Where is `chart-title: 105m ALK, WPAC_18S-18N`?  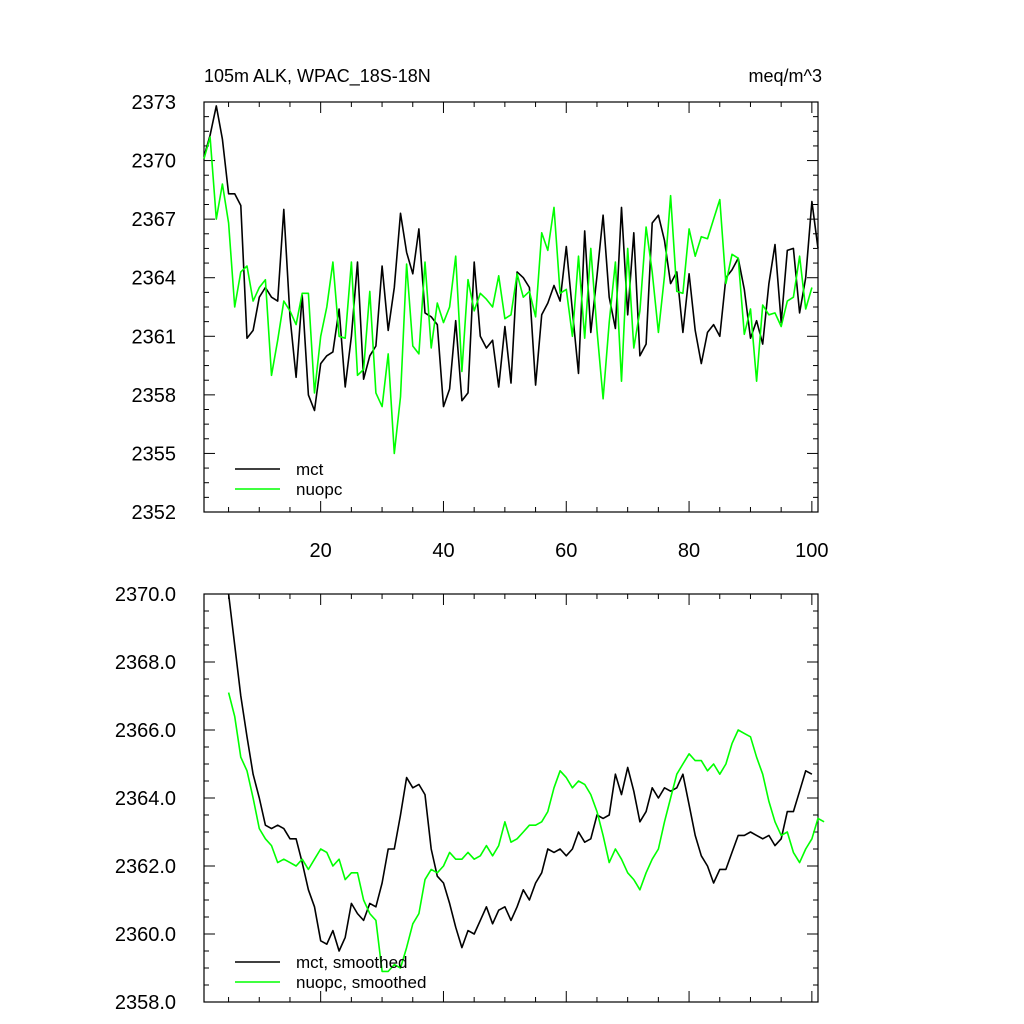 chart-title: 105m ALK, WPAC_18S-18N is located at coordinates (317, 76).